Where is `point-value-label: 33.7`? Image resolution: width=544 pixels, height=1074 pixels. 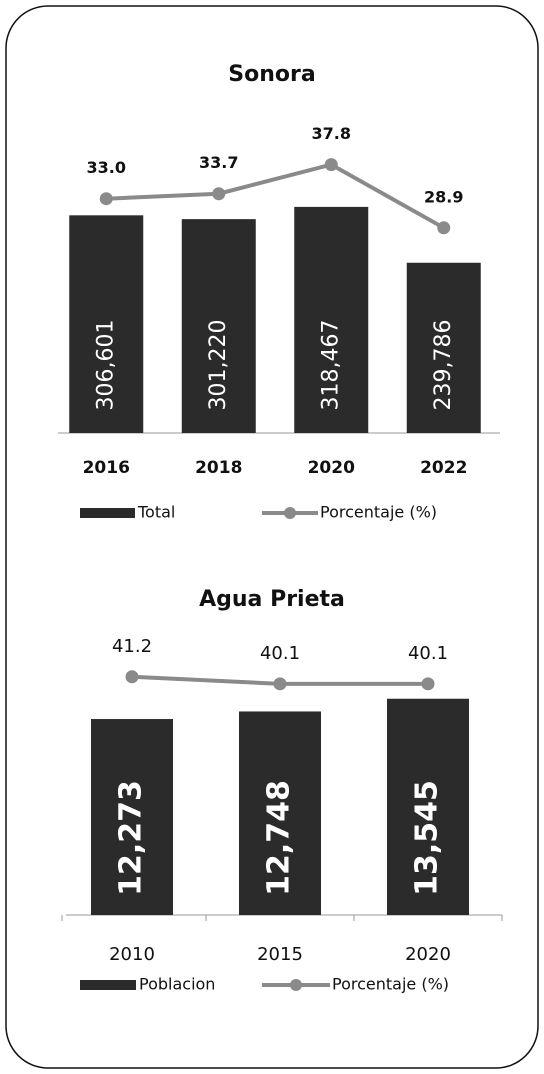 point-value-label: 33.7 is located at coordinates (218, 162).